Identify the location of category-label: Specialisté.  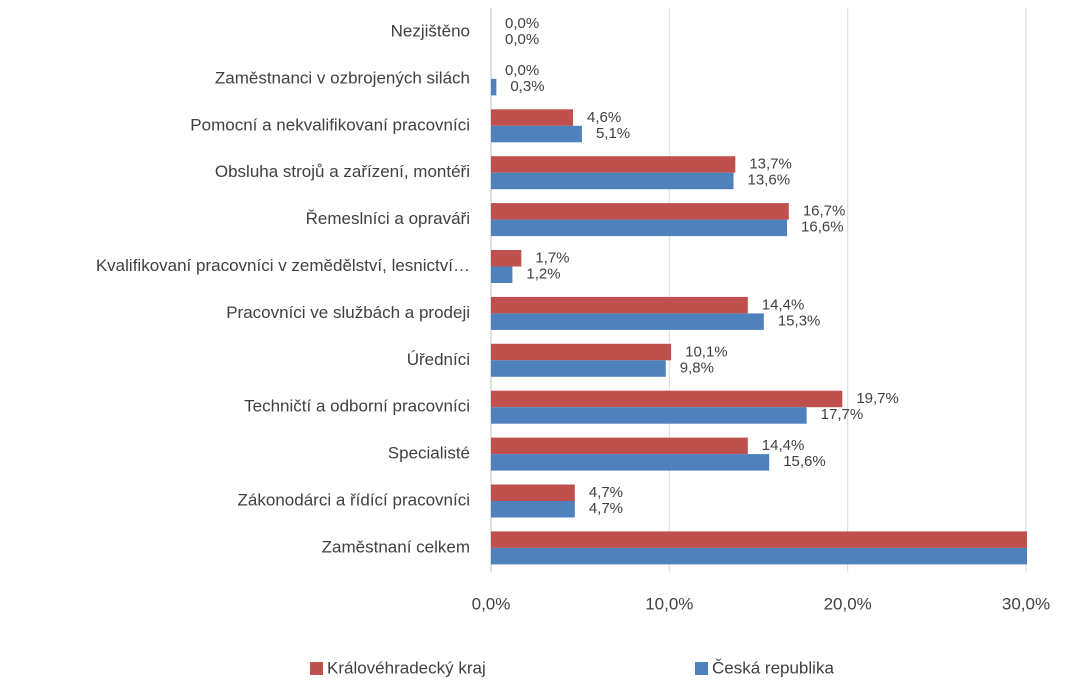
(429, 453).